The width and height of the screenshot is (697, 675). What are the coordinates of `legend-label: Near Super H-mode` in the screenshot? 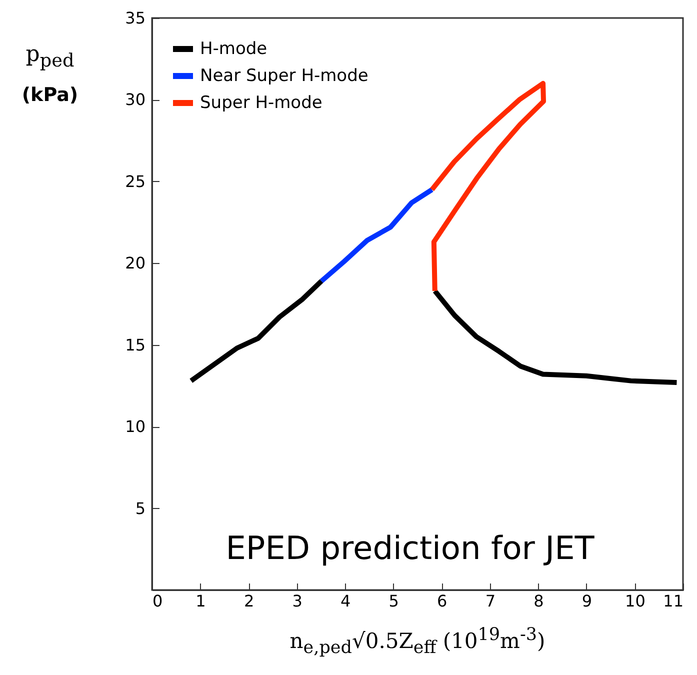 It's located at (284, 76).